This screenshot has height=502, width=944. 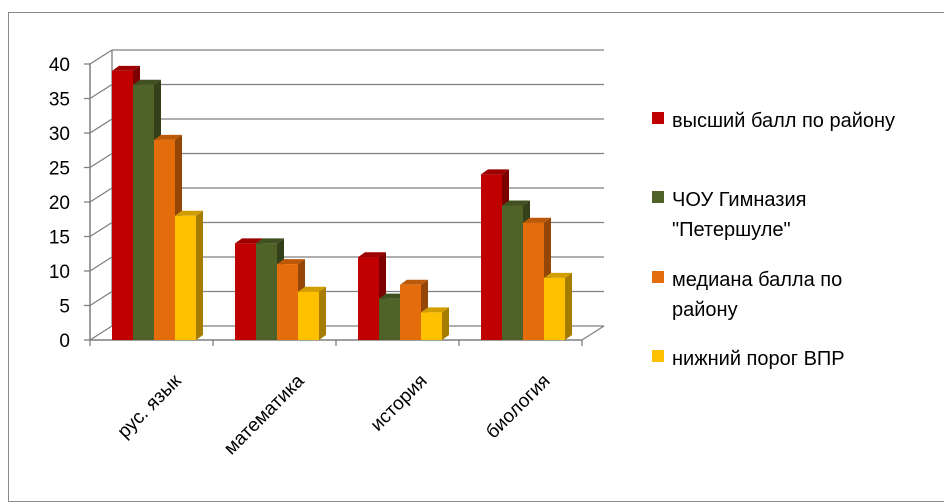 What do you see at coordinates (64, 307) in the screenshot?
I see `y-tick-label: 5` at bounding box center [64, 307].